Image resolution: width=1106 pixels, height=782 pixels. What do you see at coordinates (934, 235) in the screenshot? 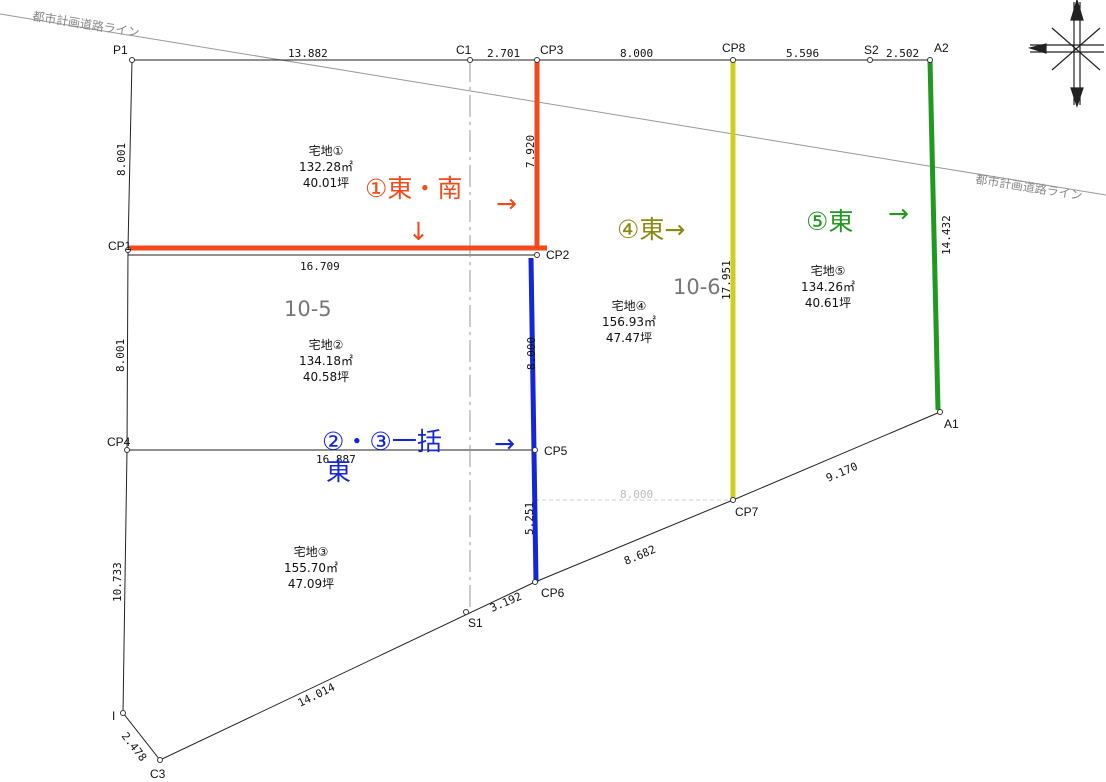
I see `lot5-east-frontage` at bounding box center [934, 235].